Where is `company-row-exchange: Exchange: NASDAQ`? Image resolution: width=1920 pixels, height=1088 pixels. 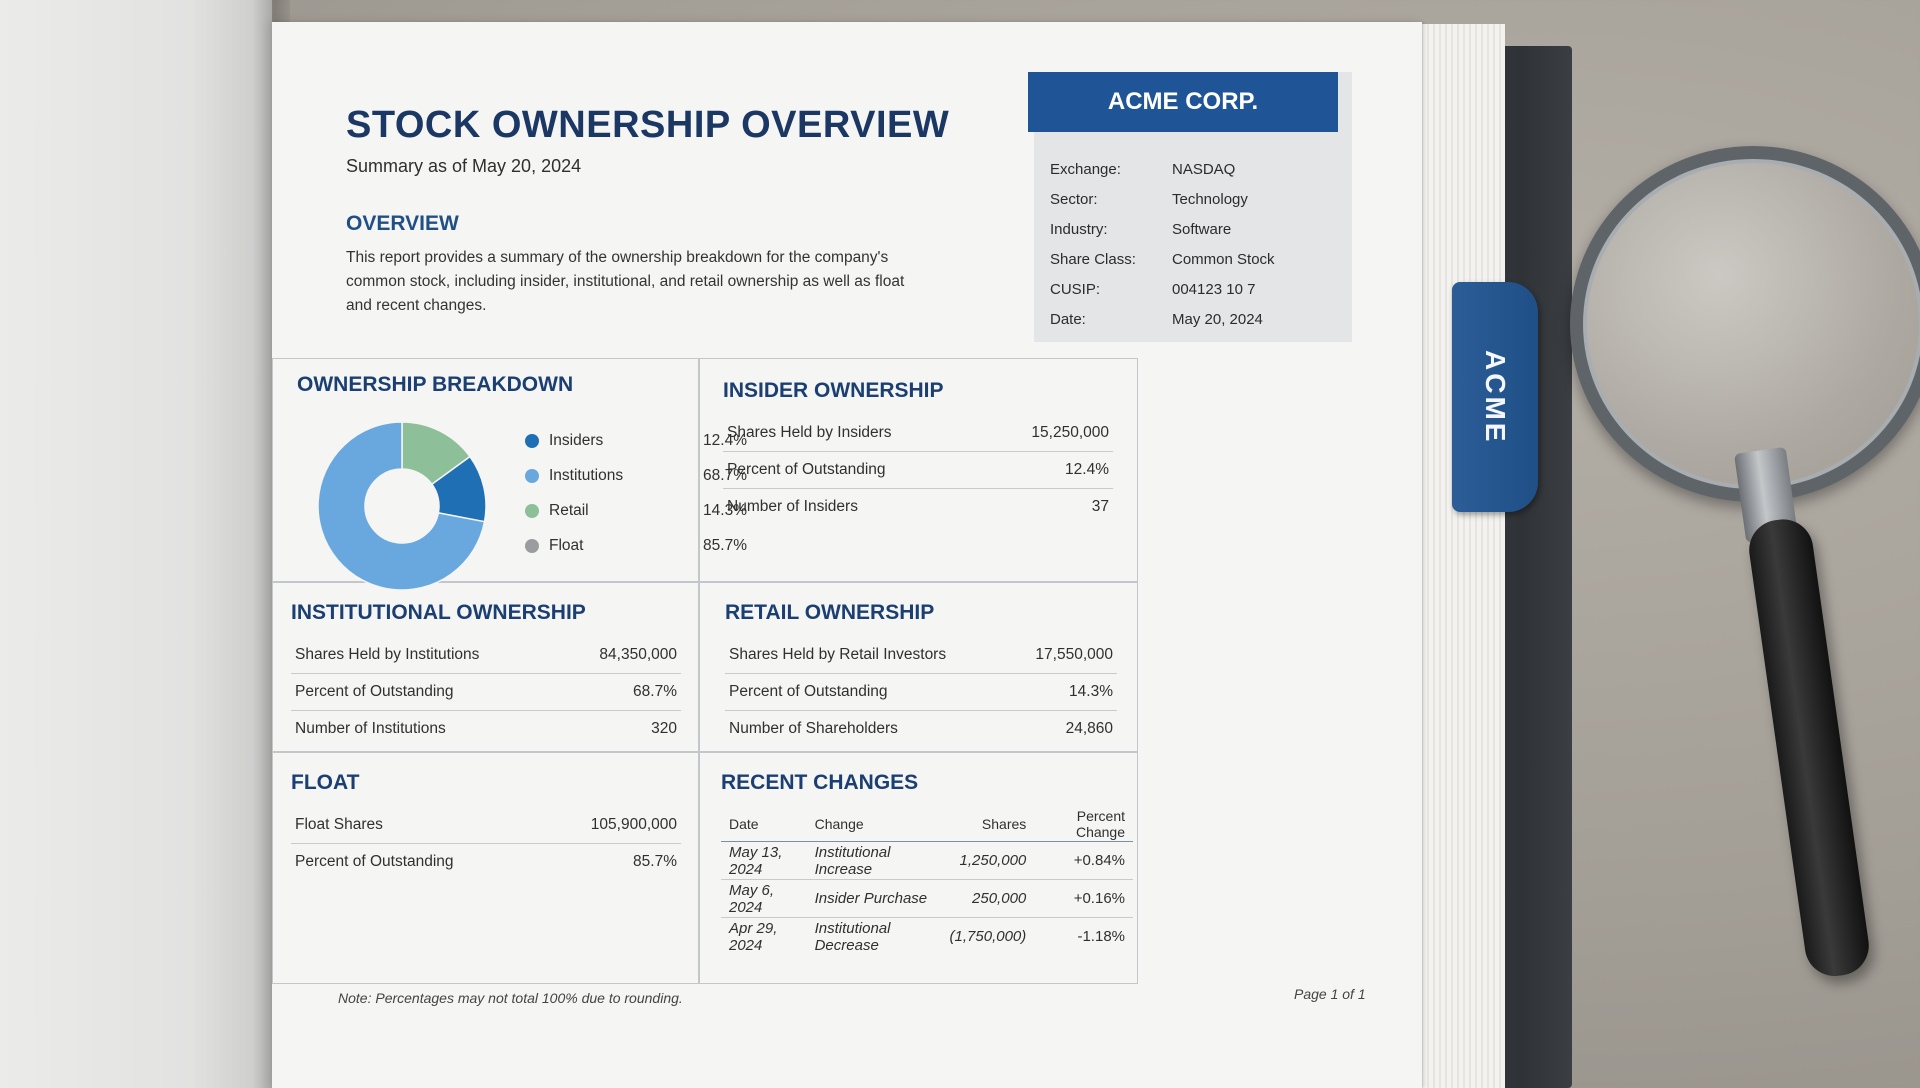 company-row-exchange: Exchange: NASDAQ is located at coordinates (1195, 169).